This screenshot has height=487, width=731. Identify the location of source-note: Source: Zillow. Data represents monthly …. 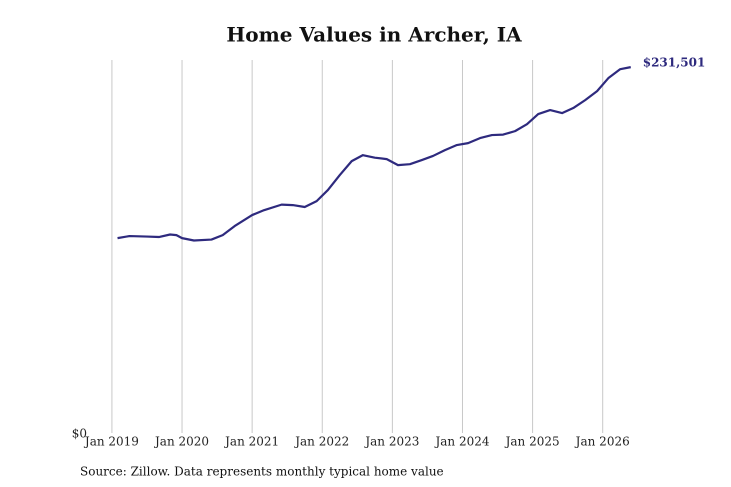
(262, 472).